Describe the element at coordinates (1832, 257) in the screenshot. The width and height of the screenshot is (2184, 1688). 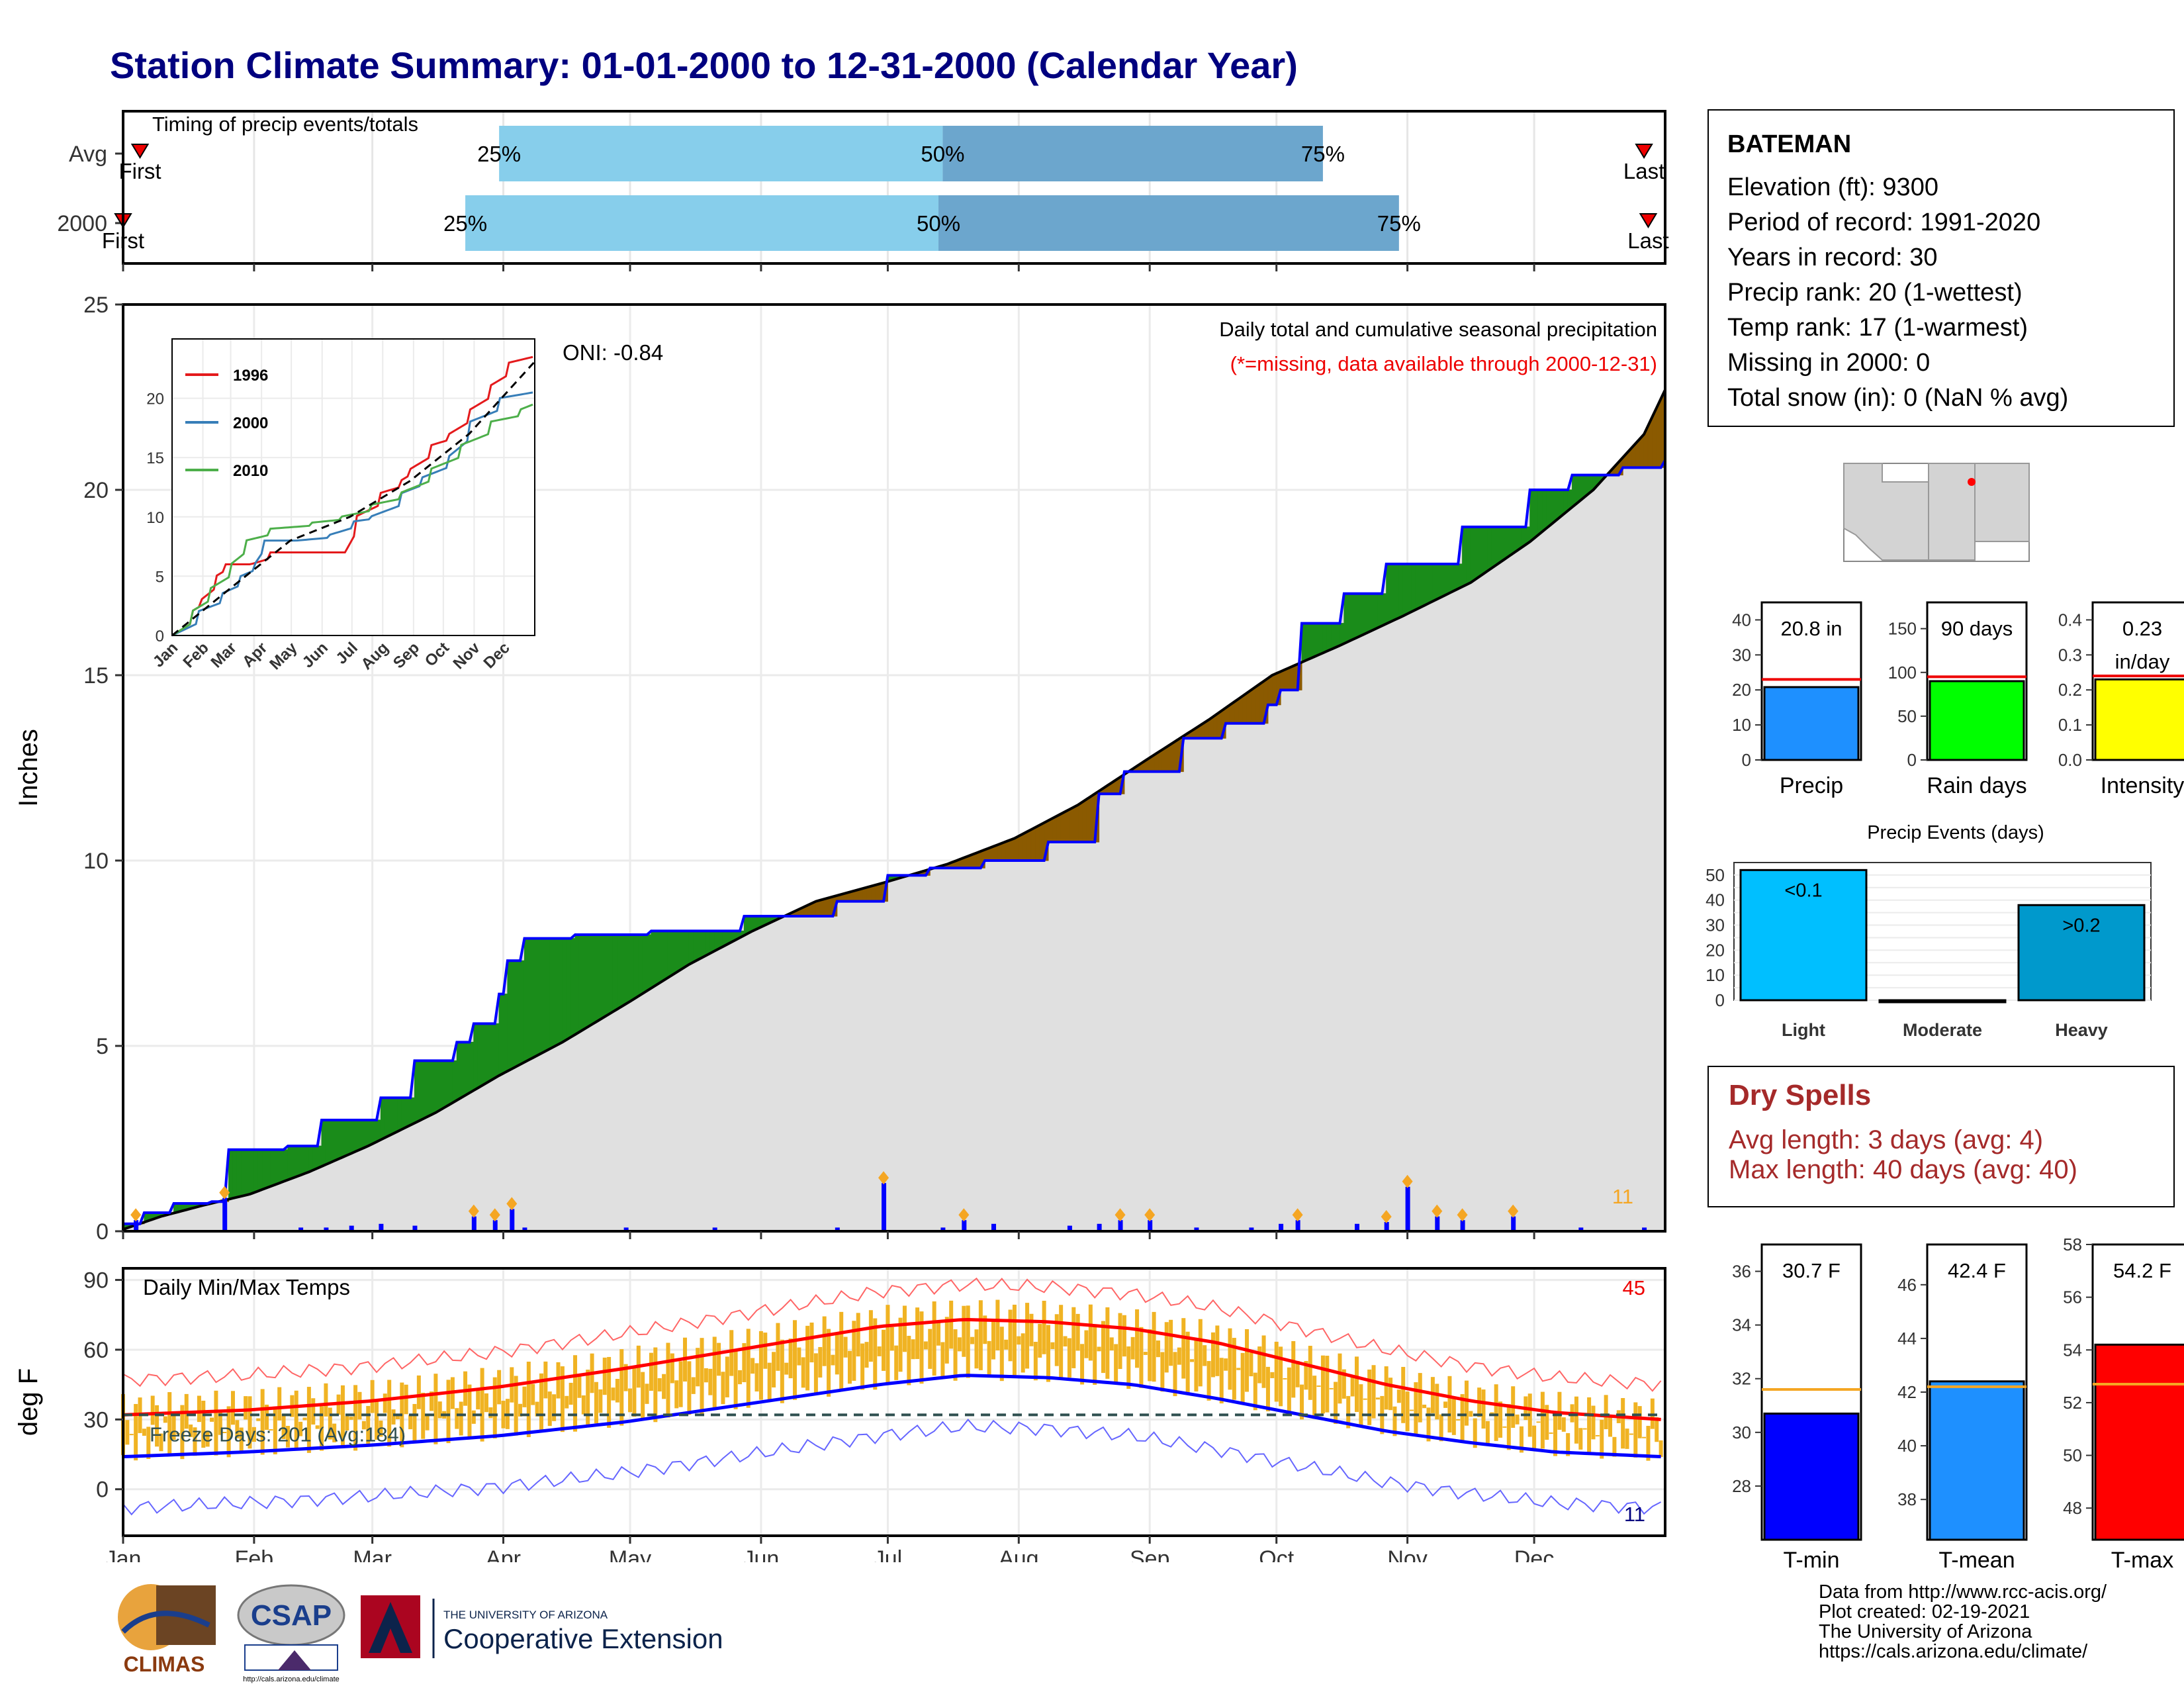
I see `station-years: Years in record: 30` at that location.